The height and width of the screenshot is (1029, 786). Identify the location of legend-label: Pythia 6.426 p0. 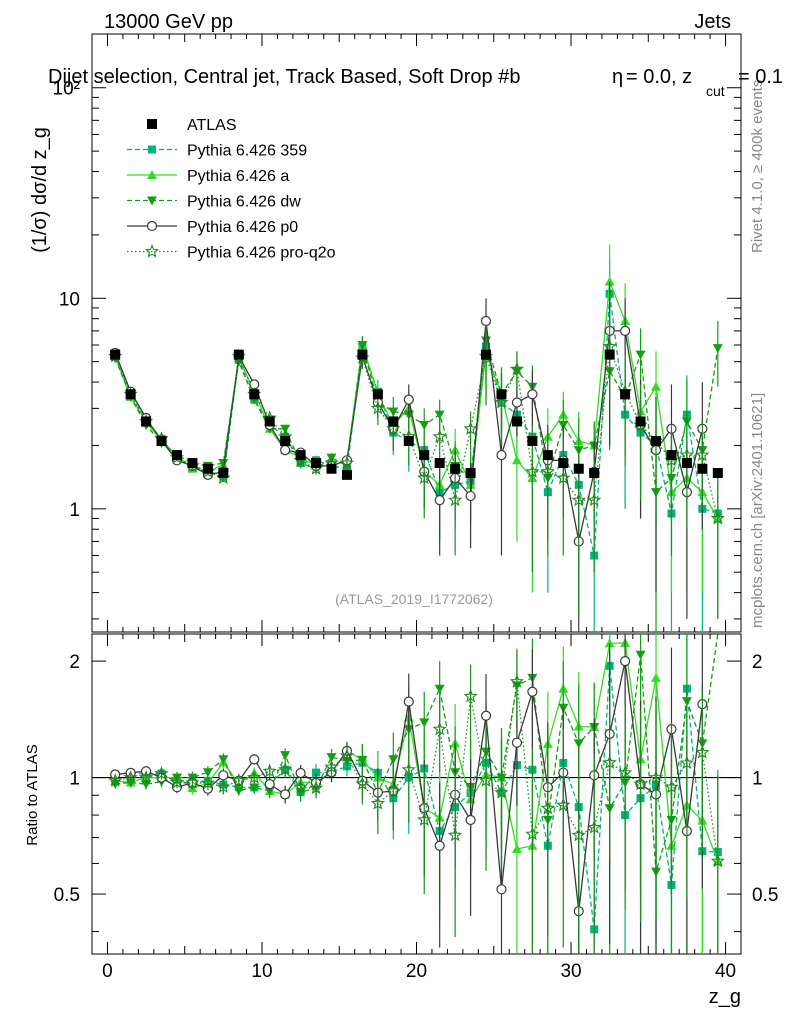
(242, 227).